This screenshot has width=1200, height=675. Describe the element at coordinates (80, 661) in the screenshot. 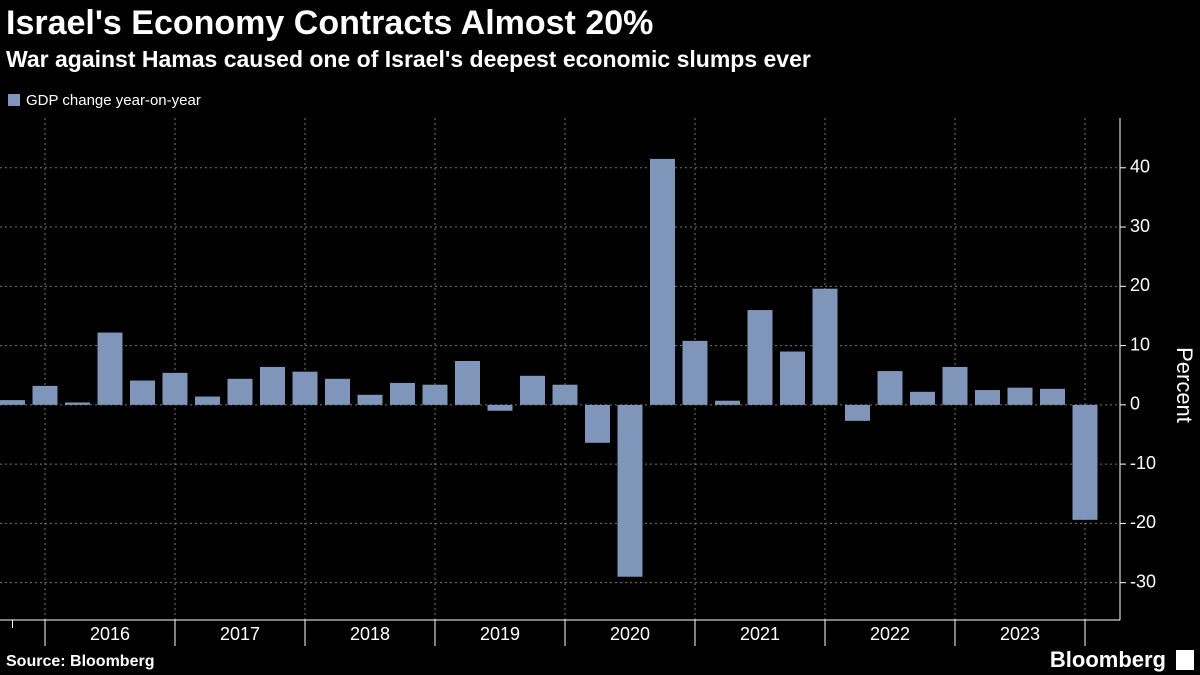

I see `source: Source: Bloomberg` at that location.